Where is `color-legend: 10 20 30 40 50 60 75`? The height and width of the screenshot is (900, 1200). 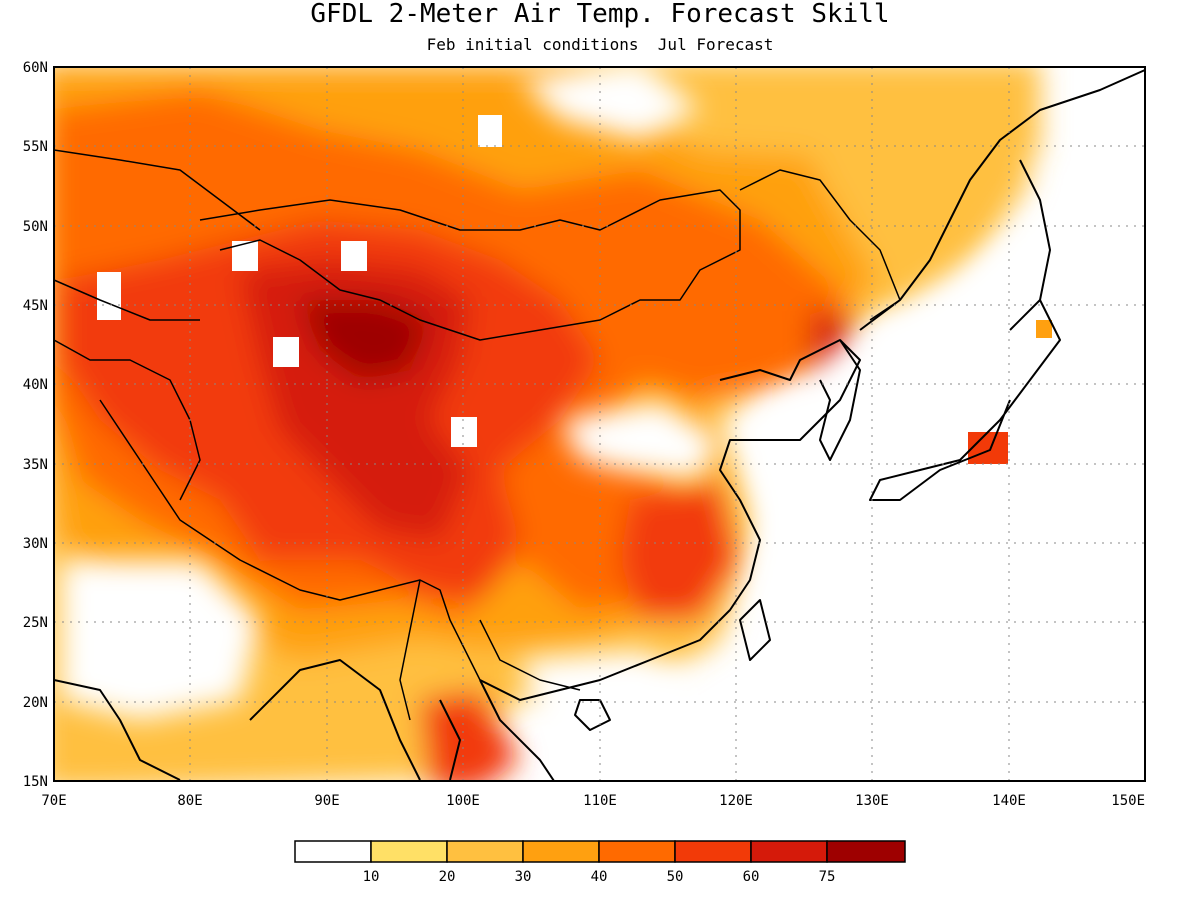 color-legend: 10 20 30 40 50 60 75 is located at coordinates (600, 862).